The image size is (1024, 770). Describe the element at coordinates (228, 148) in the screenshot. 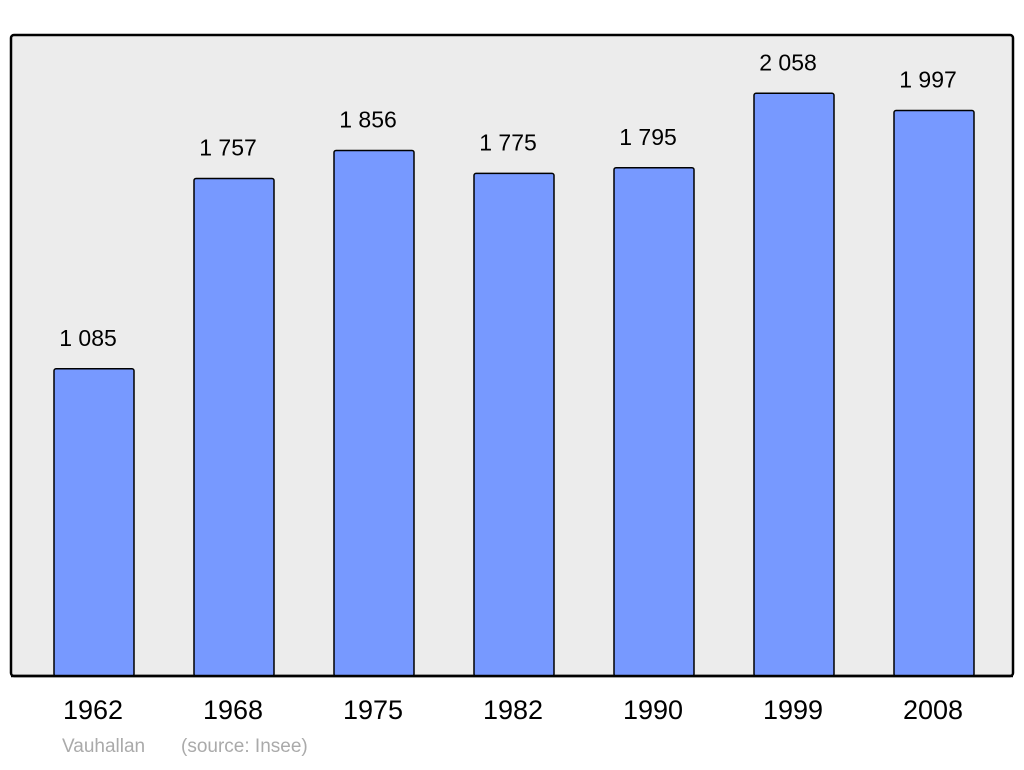

I see `value-label: 1 757` at that location.